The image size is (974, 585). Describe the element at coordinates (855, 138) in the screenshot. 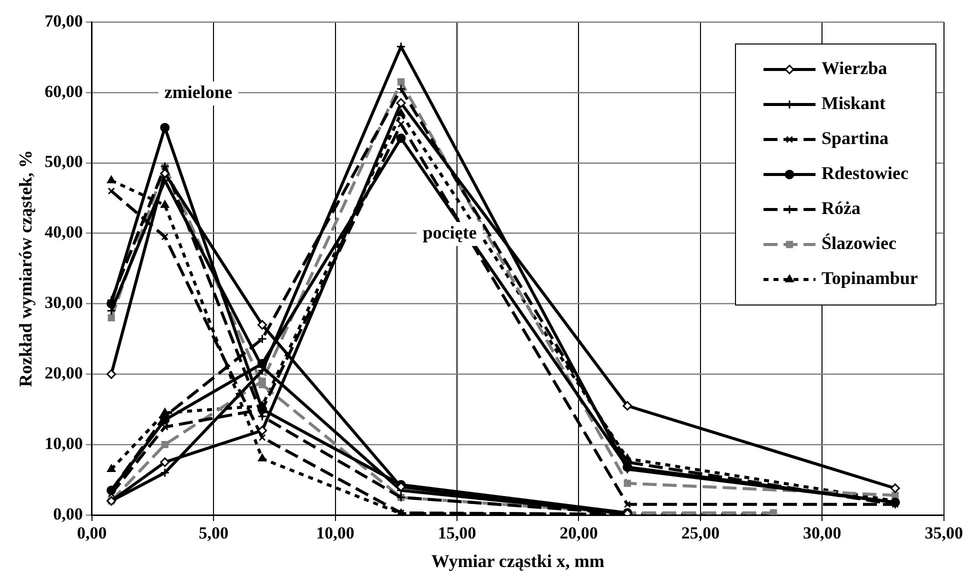

I see `legend-label: Spartina` at that location.